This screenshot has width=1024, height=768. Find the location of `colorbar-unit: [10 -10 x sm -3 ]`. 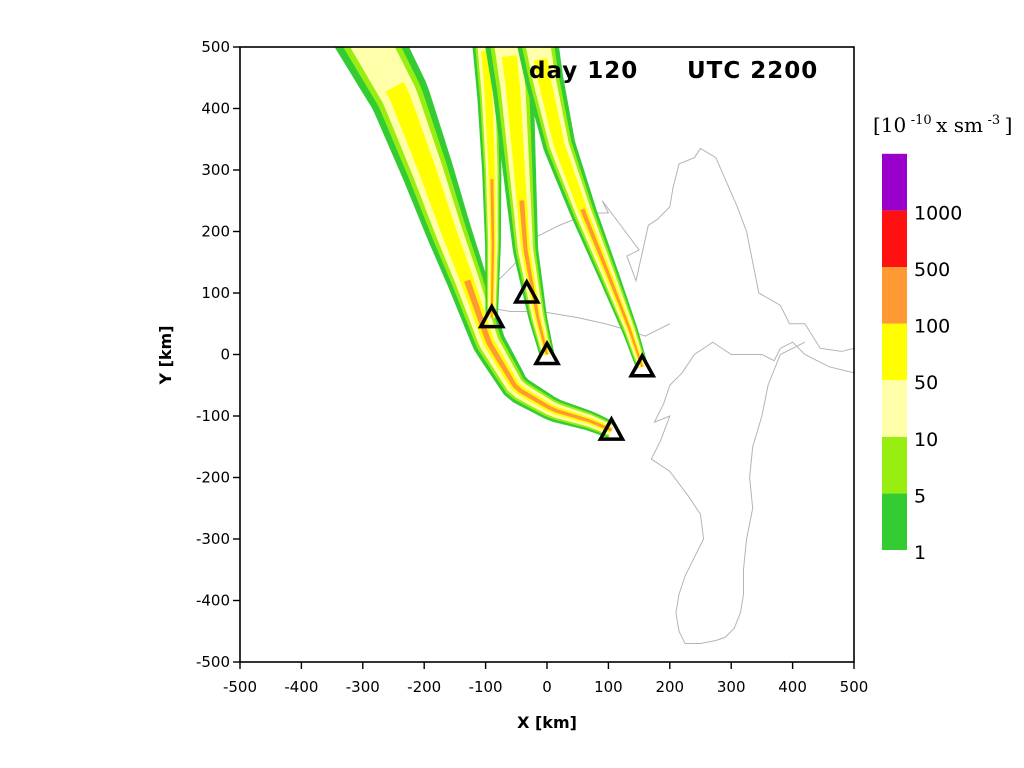

colorbar-unit: [10 -10 x sm -3 ] is located at coordinates (942, 124).